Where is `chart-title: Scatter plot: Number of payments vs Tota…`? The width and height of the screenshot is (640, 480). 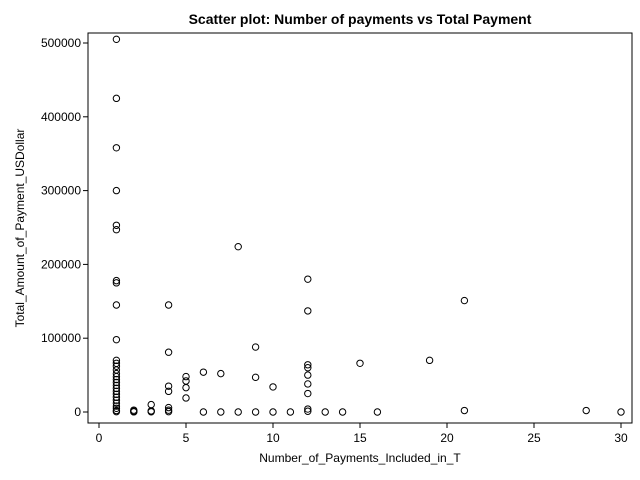
chart-title: Scatter plot: Number of payments vs Tota… is located at coordinates (360, 19).